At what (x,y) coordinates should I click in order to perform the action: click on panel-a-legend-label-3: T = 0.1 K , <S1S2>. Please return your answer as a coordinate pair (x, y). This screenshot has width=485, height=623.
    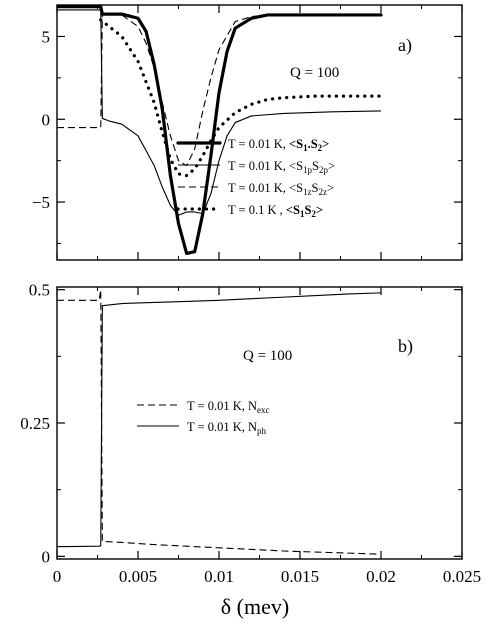
    Looking at the image, I should click on (275, 211).